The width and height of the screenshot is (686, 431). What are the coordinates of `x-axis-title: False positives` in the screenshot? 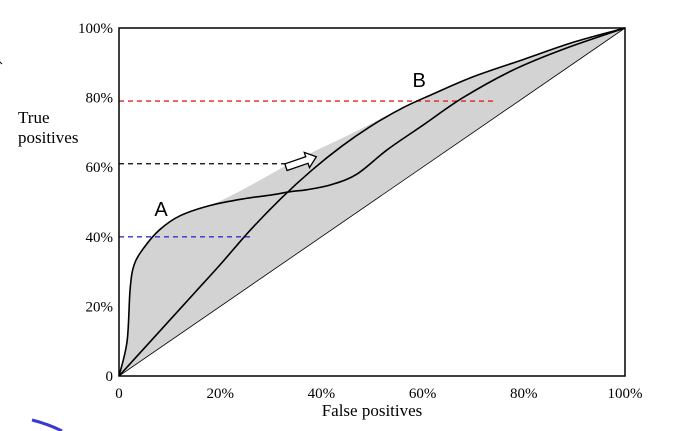 It's located at (372, 410).